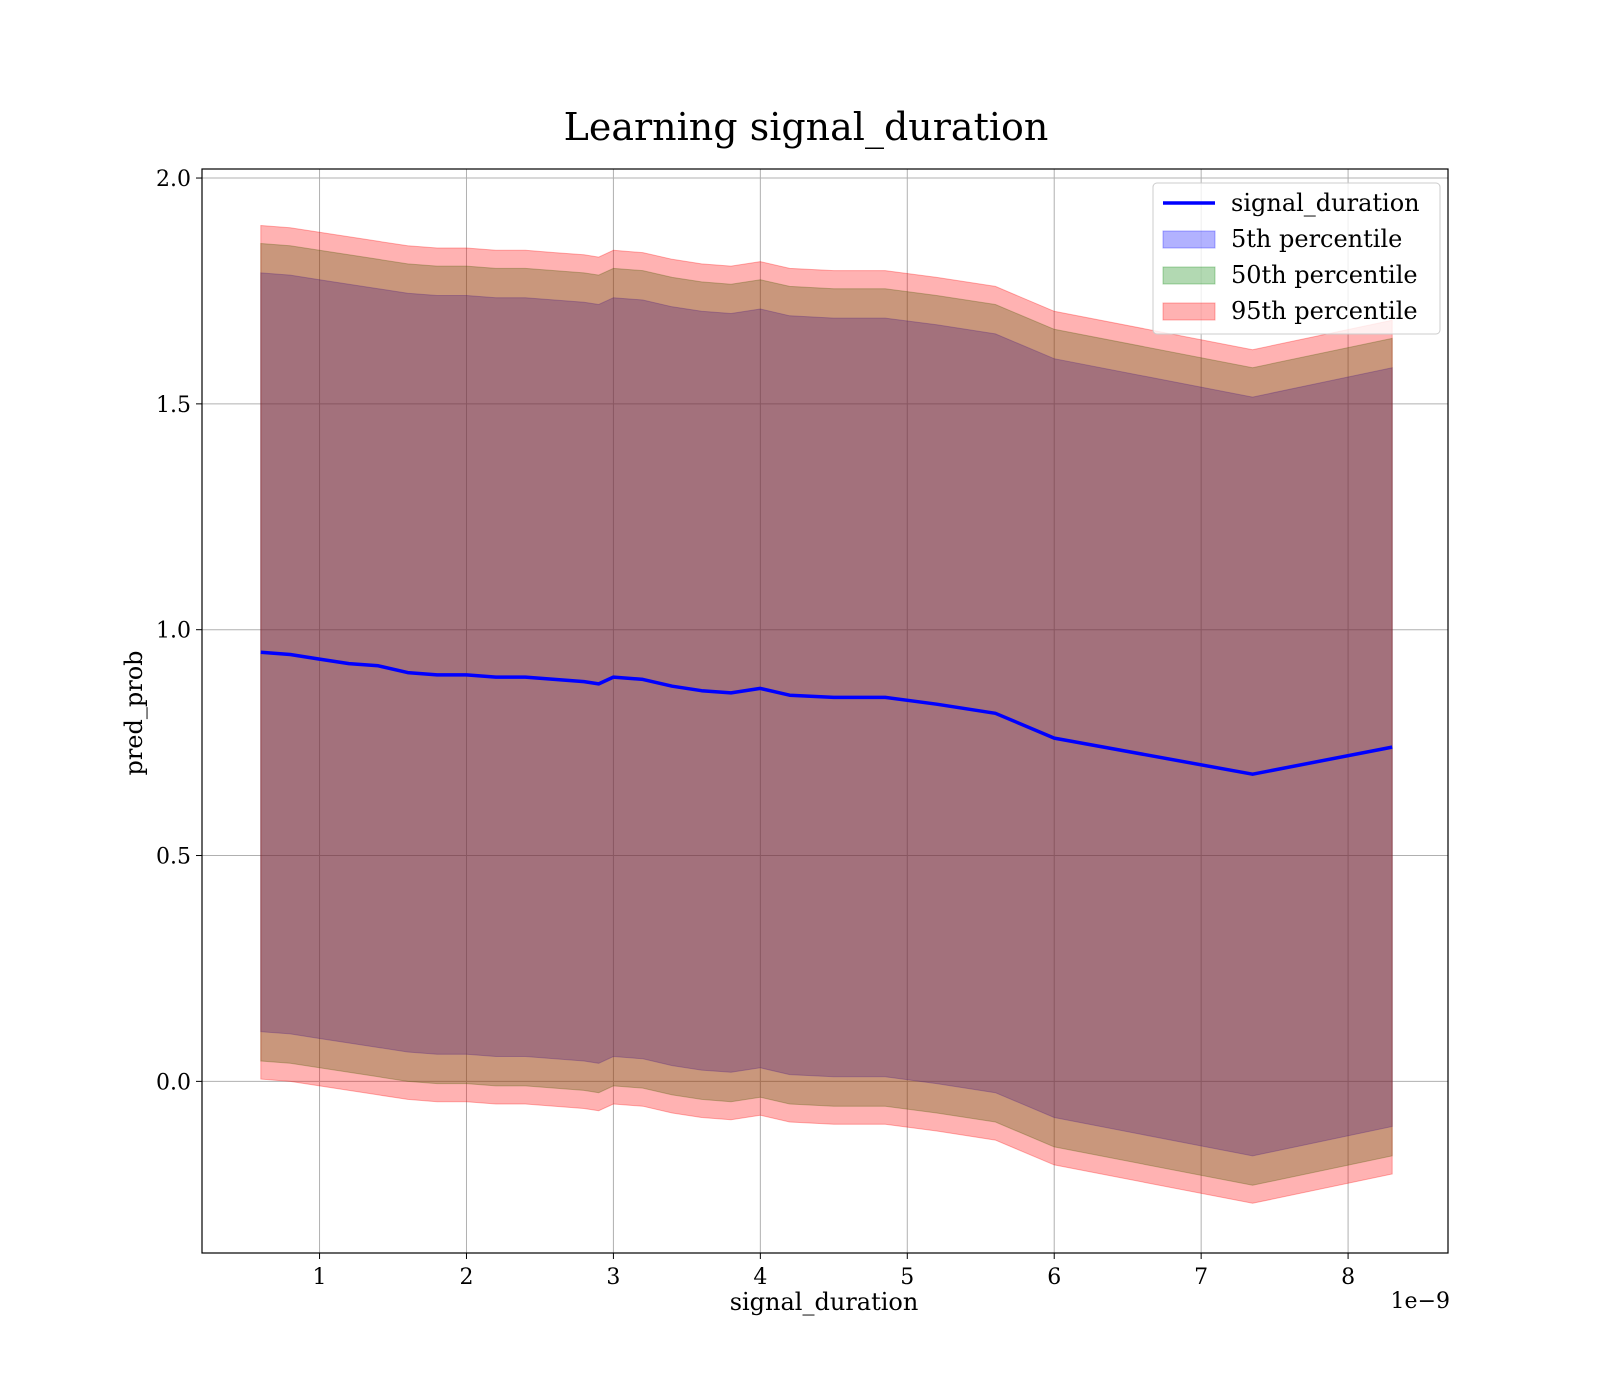 This screenshot has width=1600, height=1400. What do you see at coordinates (1316, 239) in the screenshot?
I see `legend-label-5th-percentile: 5th percentile` at bounding box center [1316, 239].